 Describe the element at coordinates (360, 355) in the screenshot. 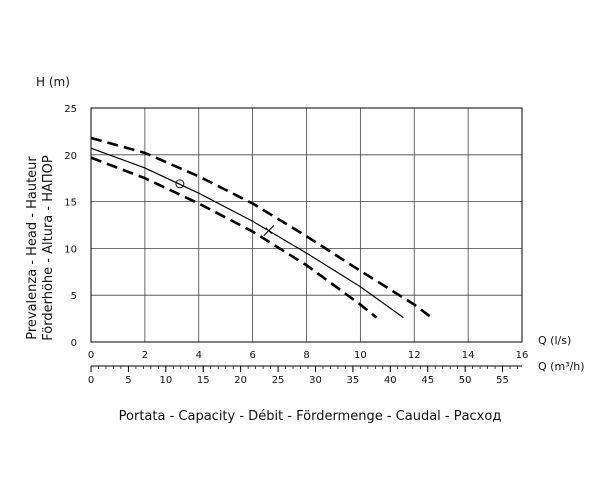

I see `x-tick-label: 10` at that location.